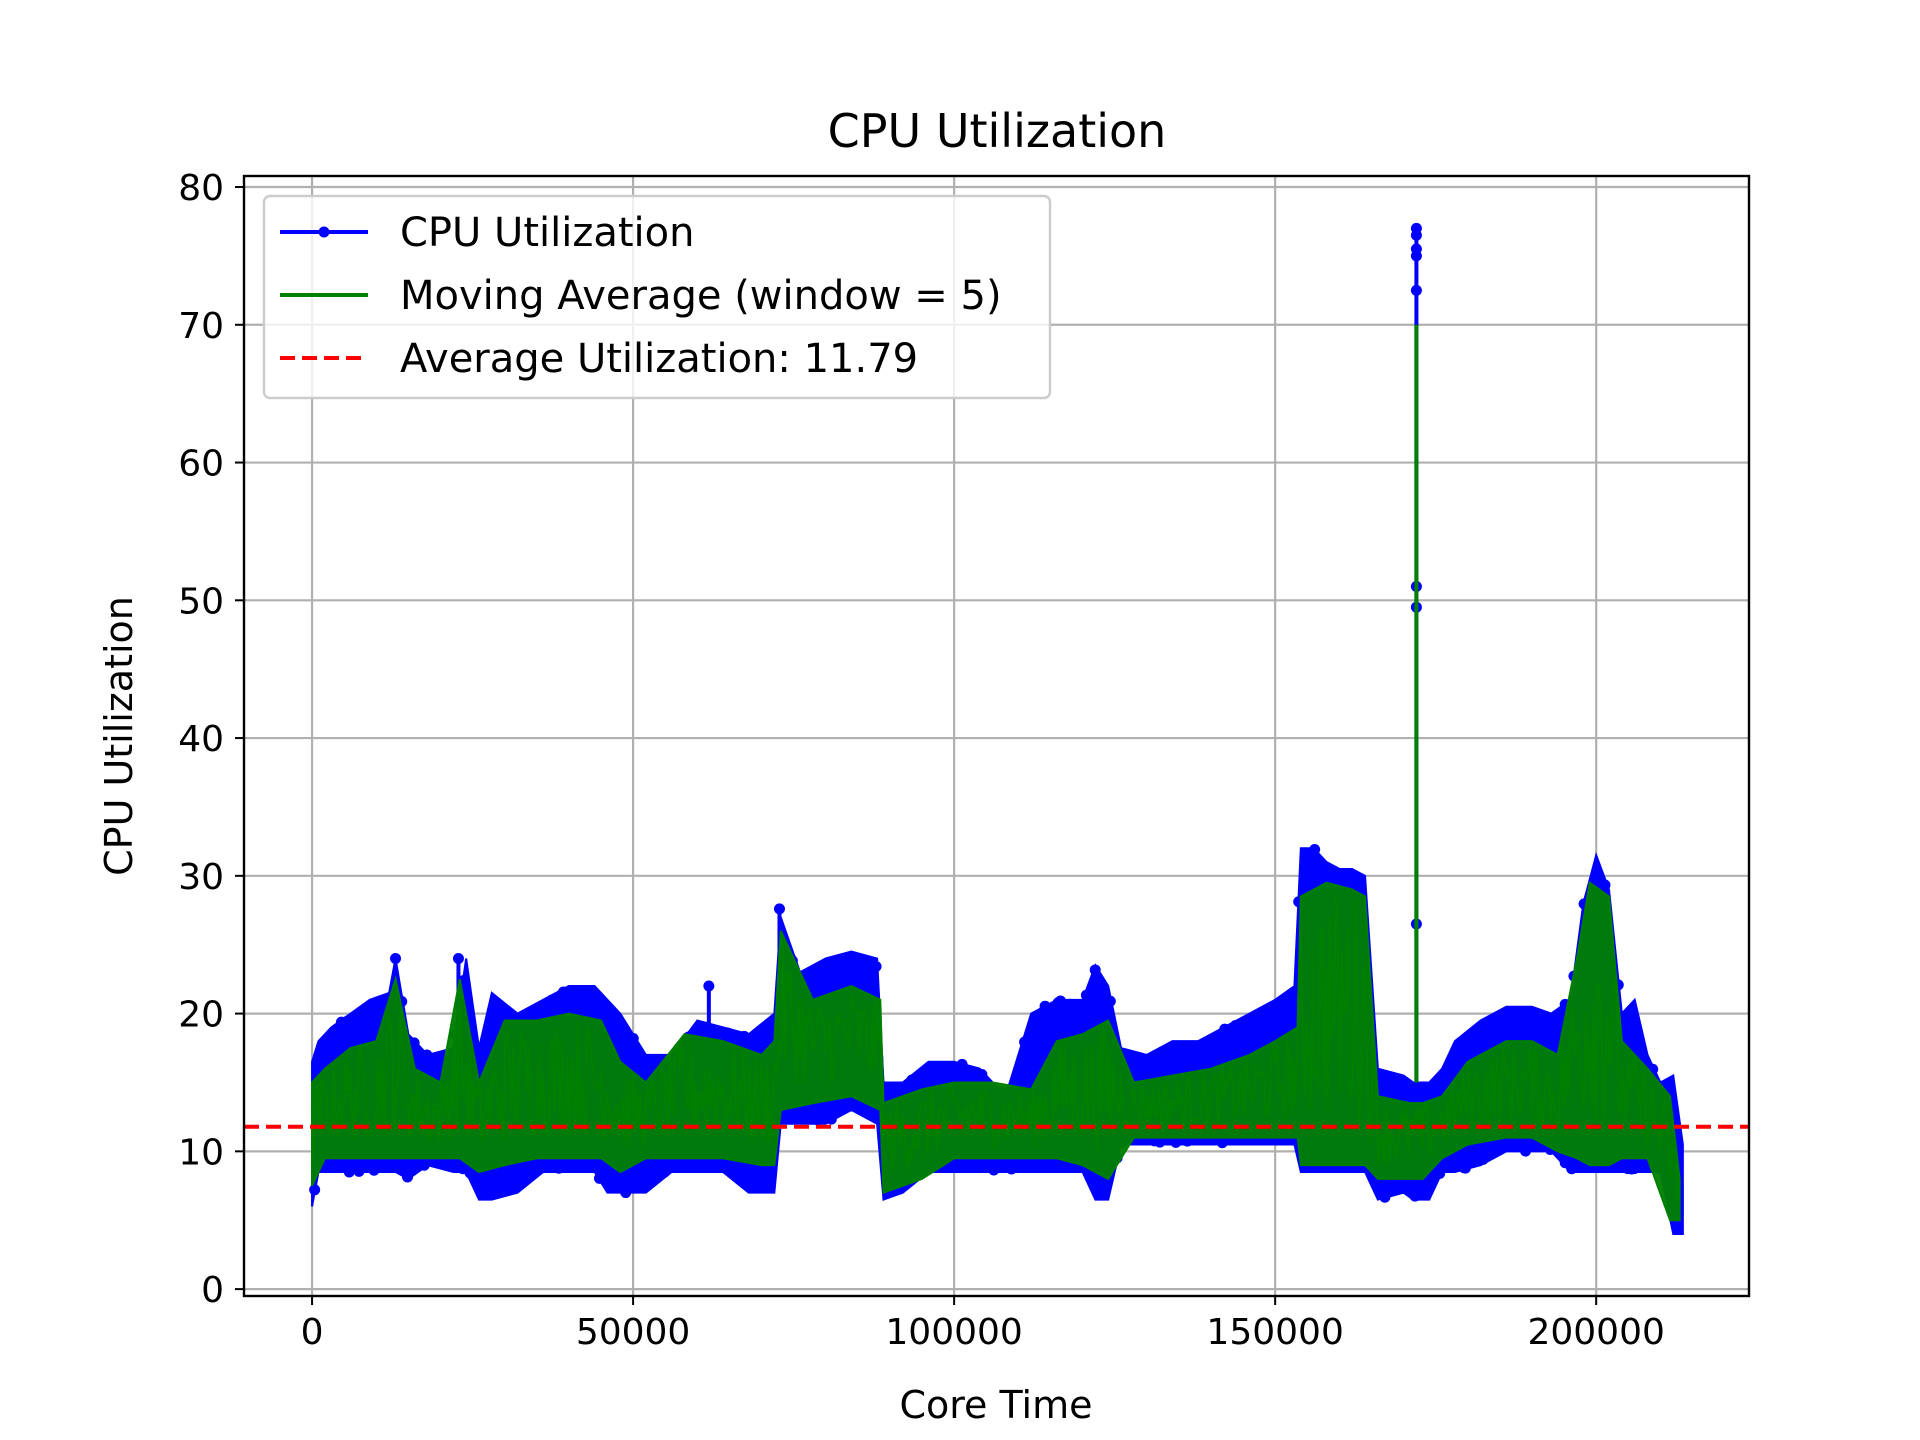  I want to click on y-axis-label: CPU Utilization, so click(119, 736).